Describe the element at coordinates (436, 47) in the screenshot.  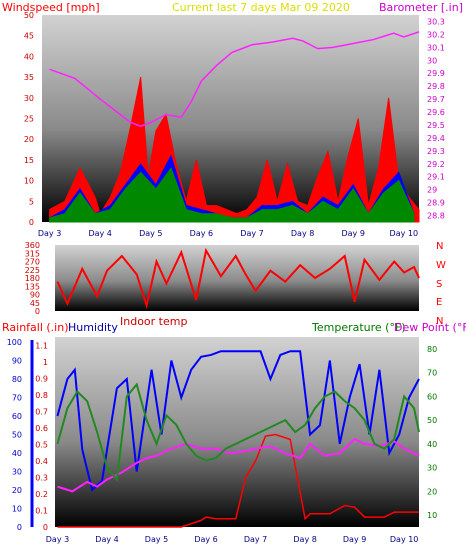
I see `barometer-y-tick: 30.1` at that location.